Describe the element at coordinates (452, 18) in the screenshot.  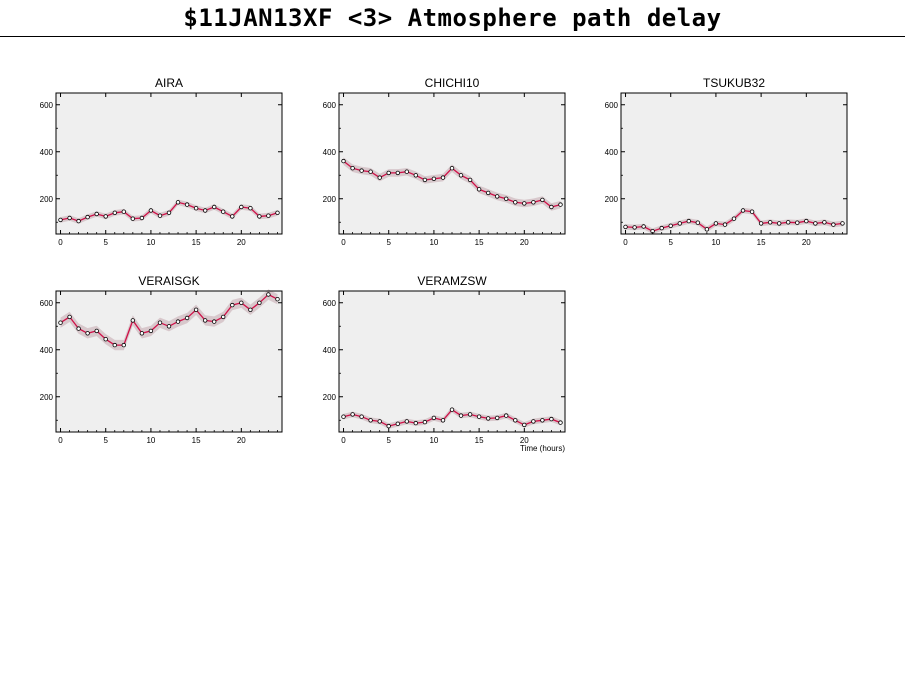
I see `page-title: $11JAN13XF <3> Atmosphere path delay` at that location.